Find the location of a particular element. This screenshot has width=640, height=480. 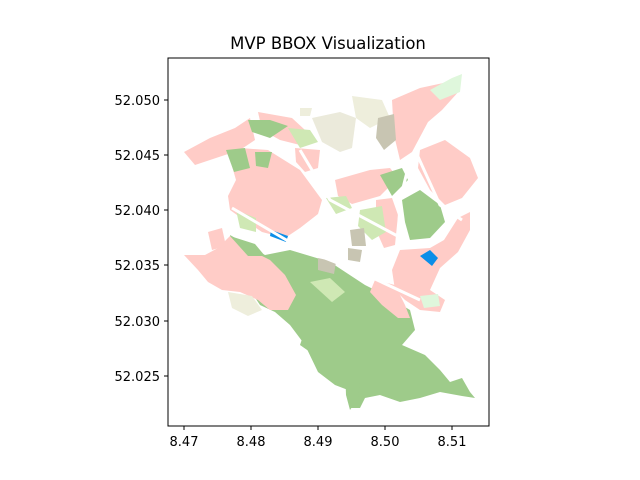

x-tick-label: 8.48 is located at coordinates (251, 442).